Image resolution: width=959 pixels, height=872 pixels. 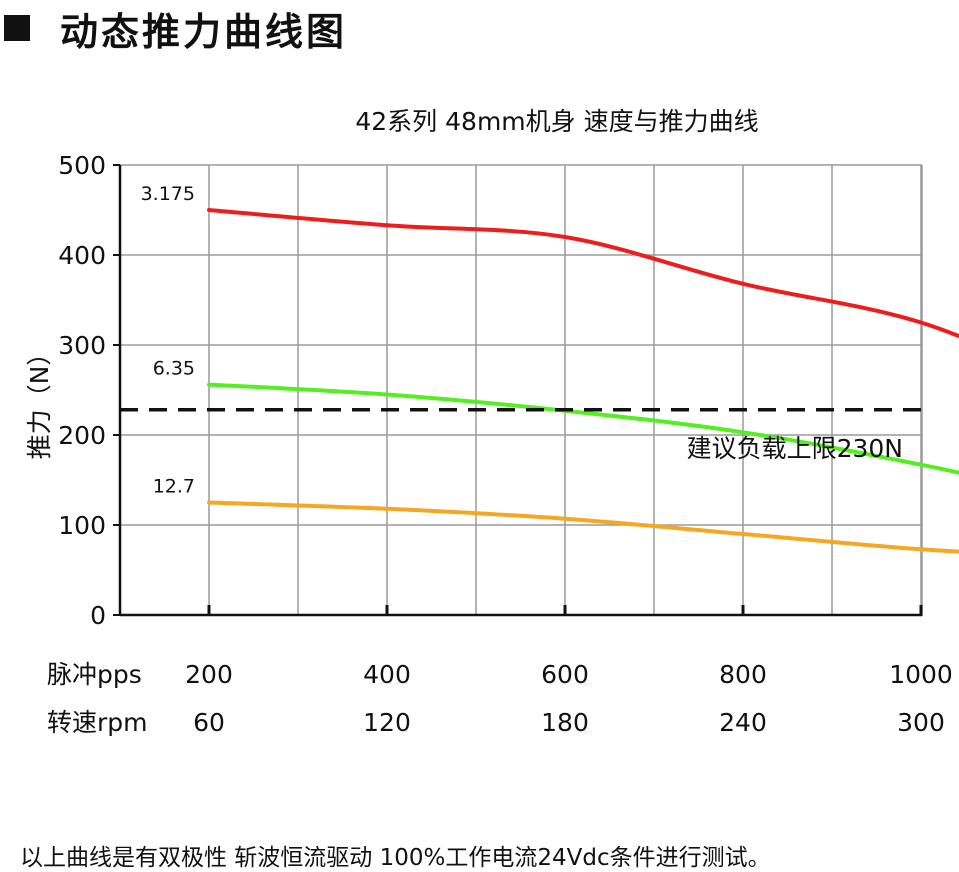 I want to click on x-tick-label: 60, so click(x=209, y=722).